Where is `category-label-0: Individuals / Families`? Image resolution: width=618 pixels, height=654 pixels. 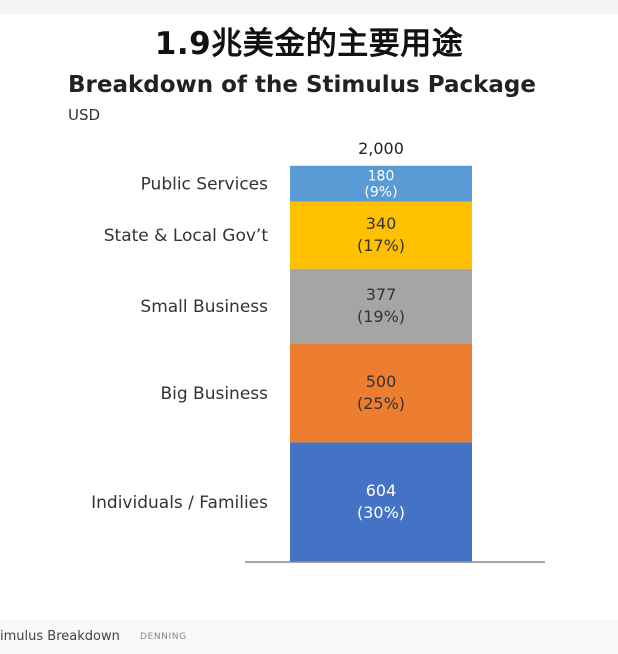
category-label-0: Individuals / Families is located at coordinates (179, 503).